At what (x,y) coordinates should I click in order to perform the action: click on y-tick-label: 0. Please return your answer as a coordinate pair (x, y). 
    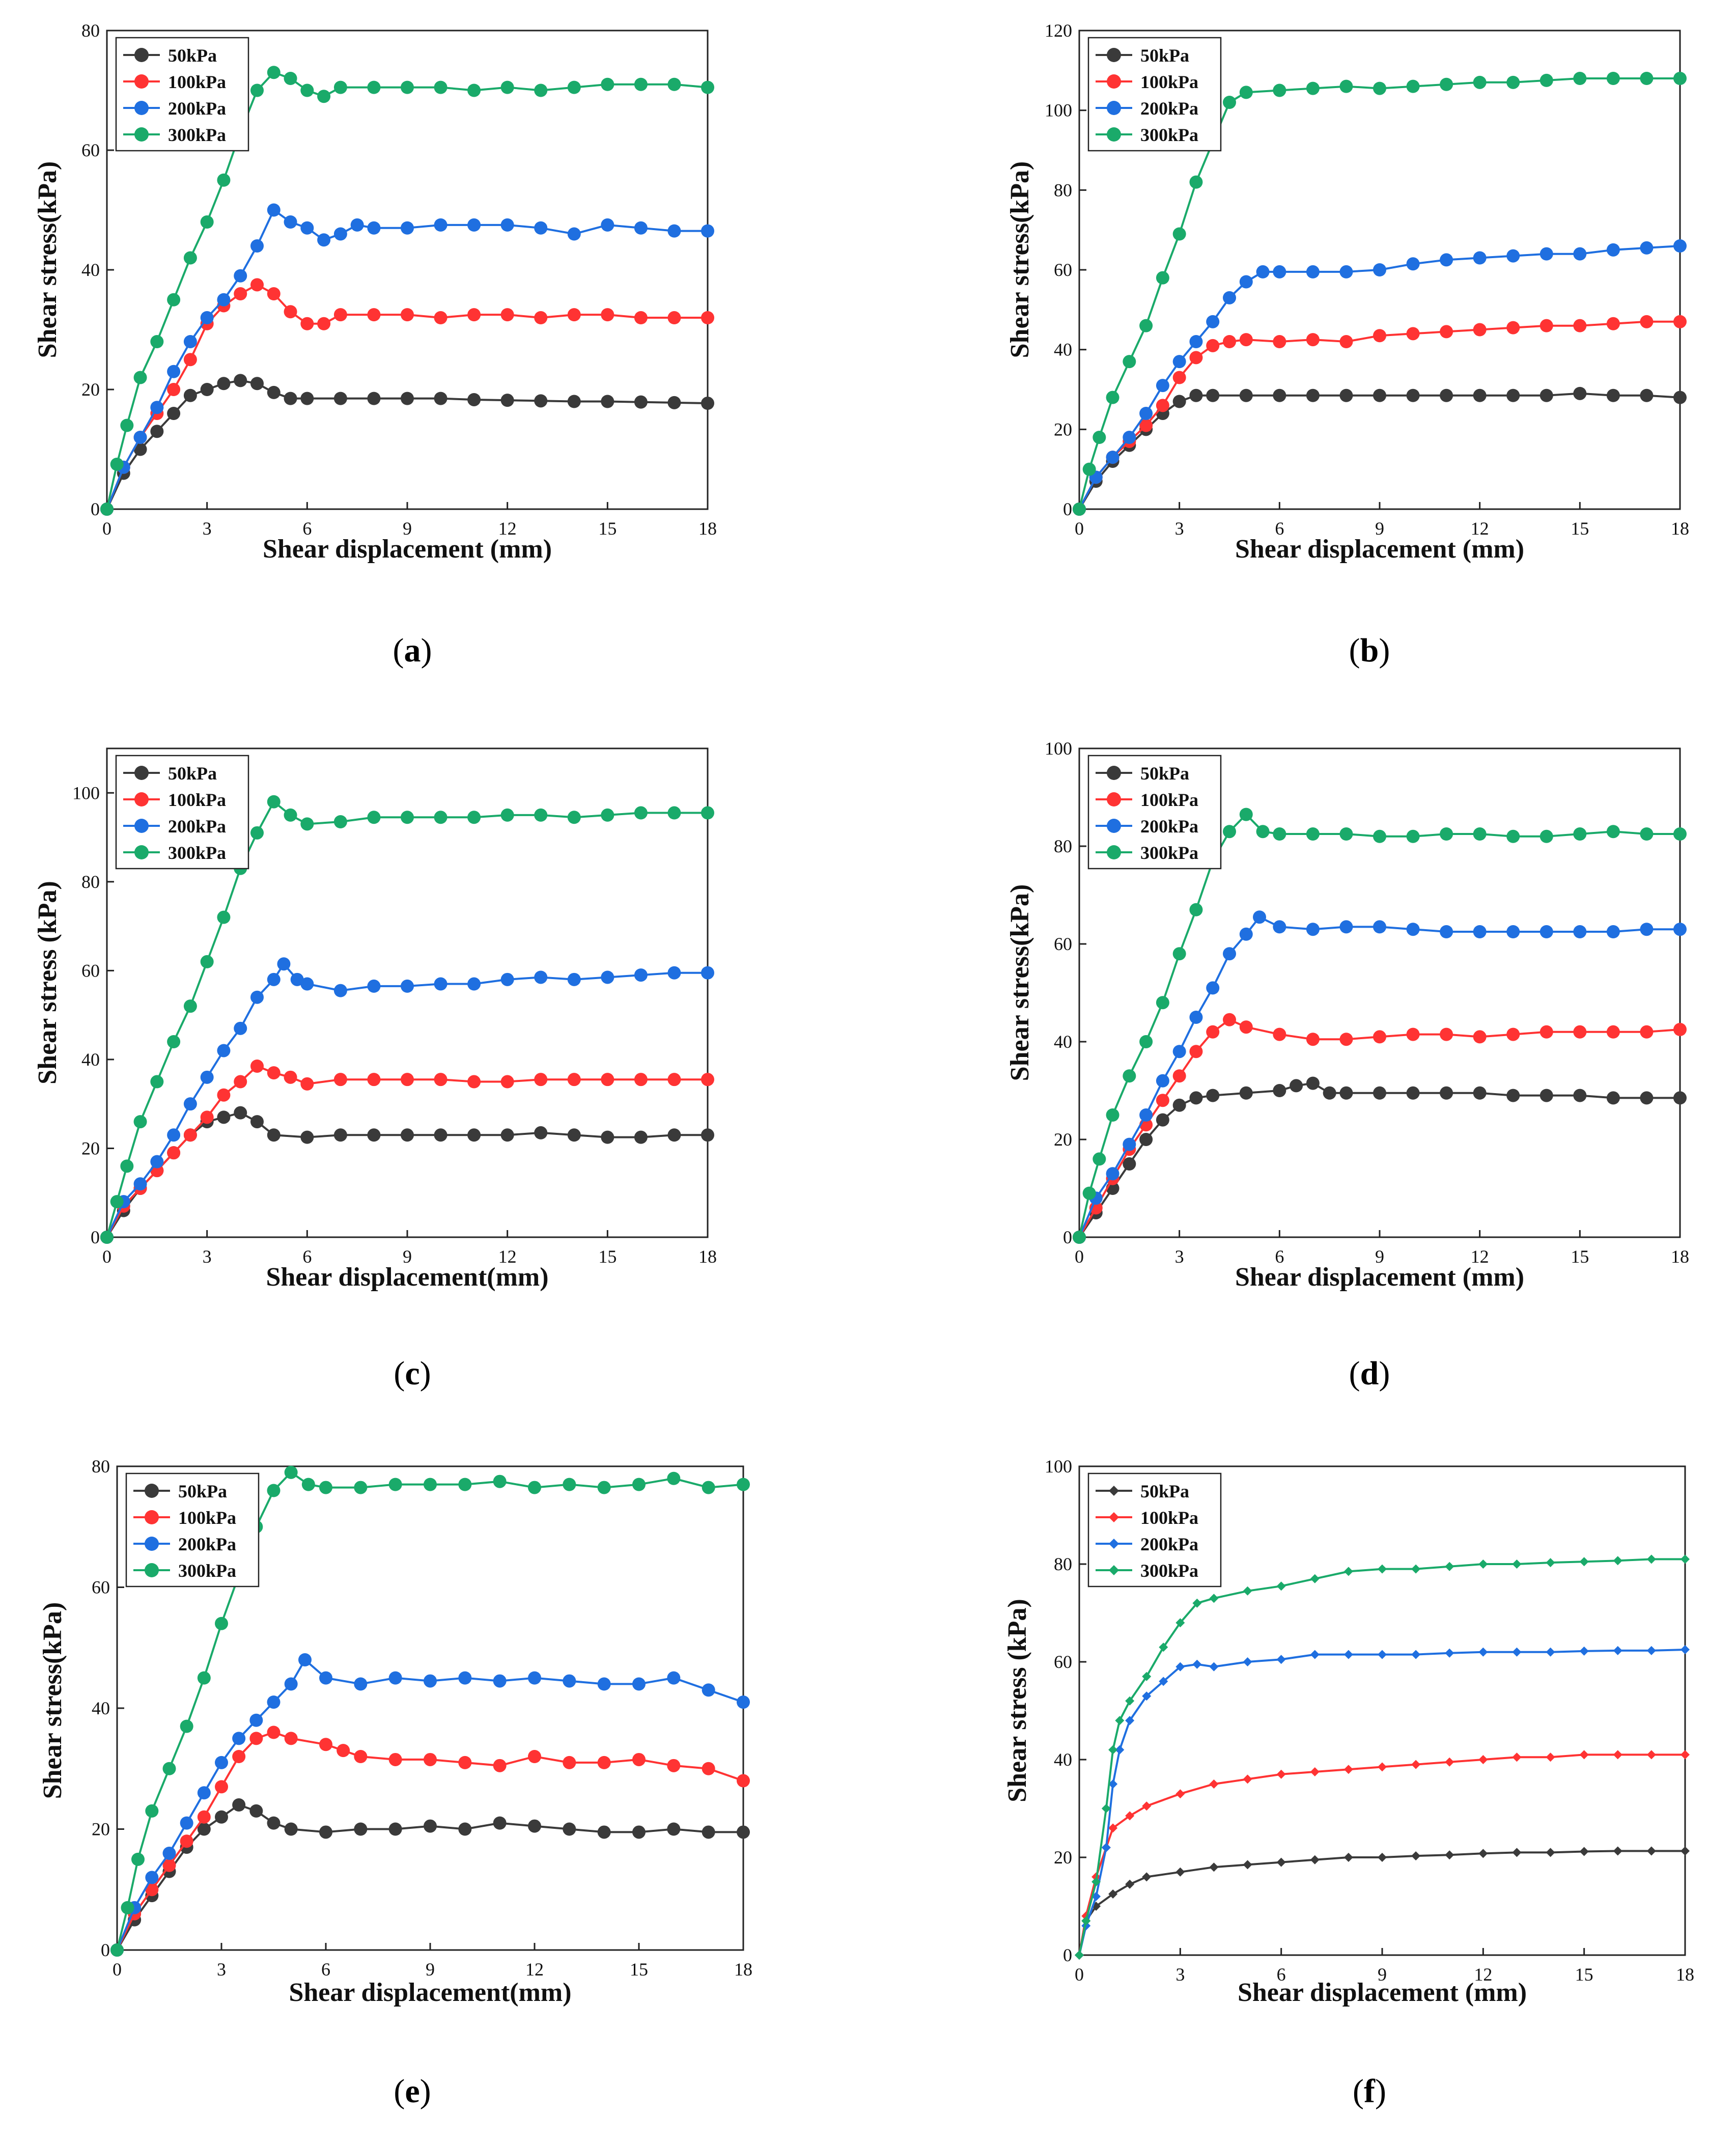
    Looking at the image, I should click on (105, 1950).